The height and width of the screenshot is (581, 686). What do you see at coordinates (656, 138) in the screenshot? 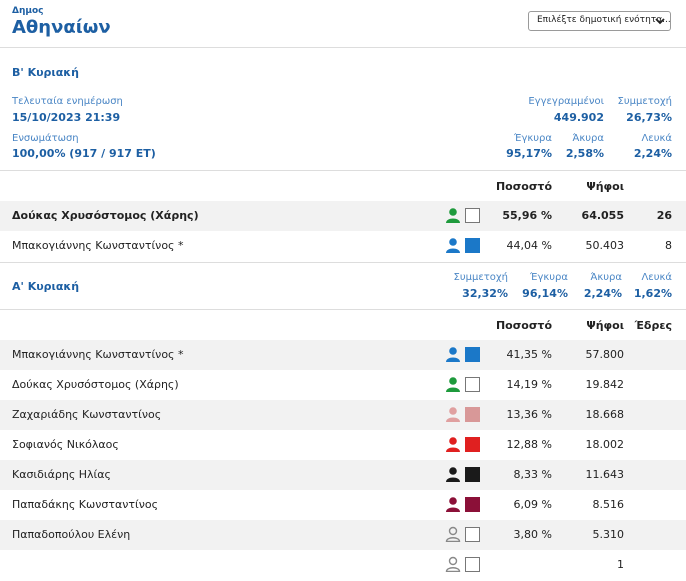
I see `blank-label: Λευκά` at bounding box center [656, 138].